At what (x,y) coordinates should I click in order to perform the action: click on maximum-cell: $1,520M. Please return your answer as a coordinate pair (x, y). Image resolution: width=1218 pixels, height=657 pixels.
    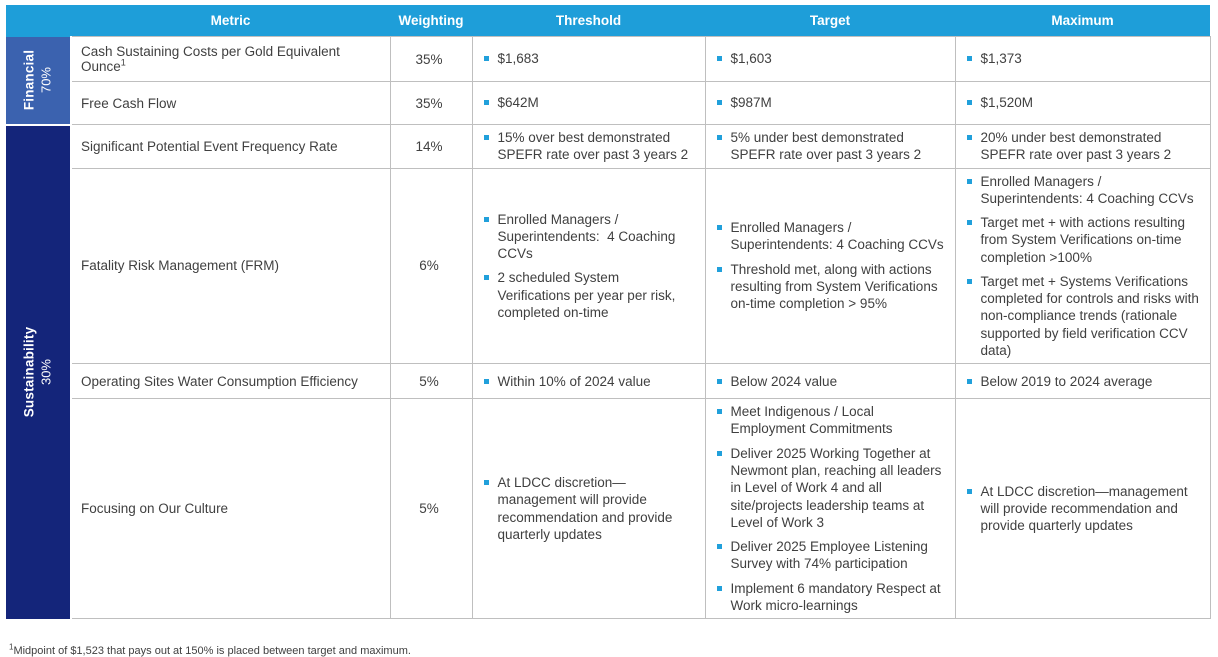
    Looking at the image, I should click on (1082, 103).